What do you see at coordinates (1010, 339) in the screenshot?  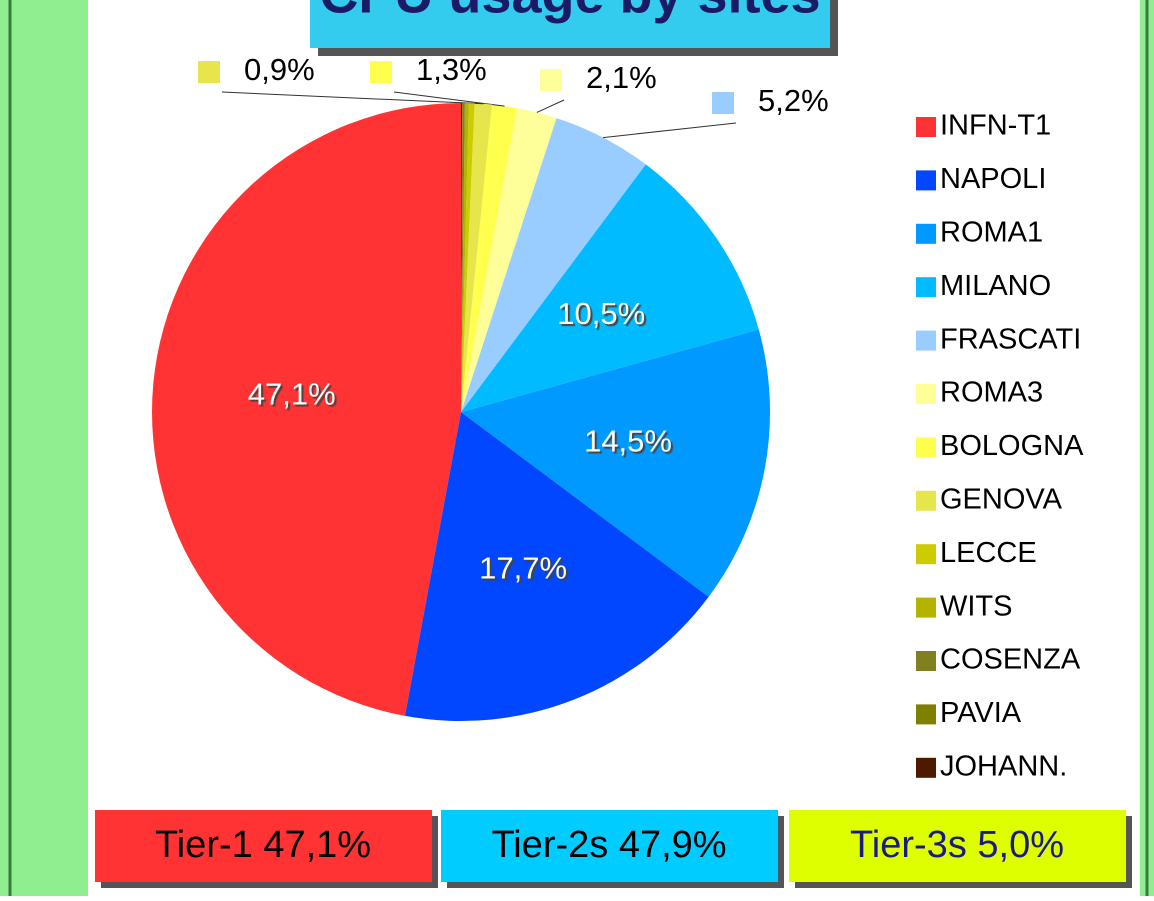 I see `legend-label: FRASCATI` at bounding box center [1010, 339].